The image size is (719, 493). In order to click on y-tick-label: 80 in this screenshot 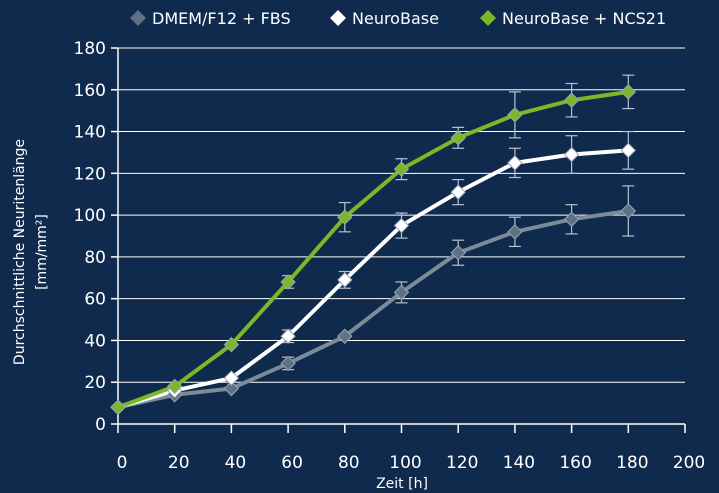, I will do `click(95, 258)`.